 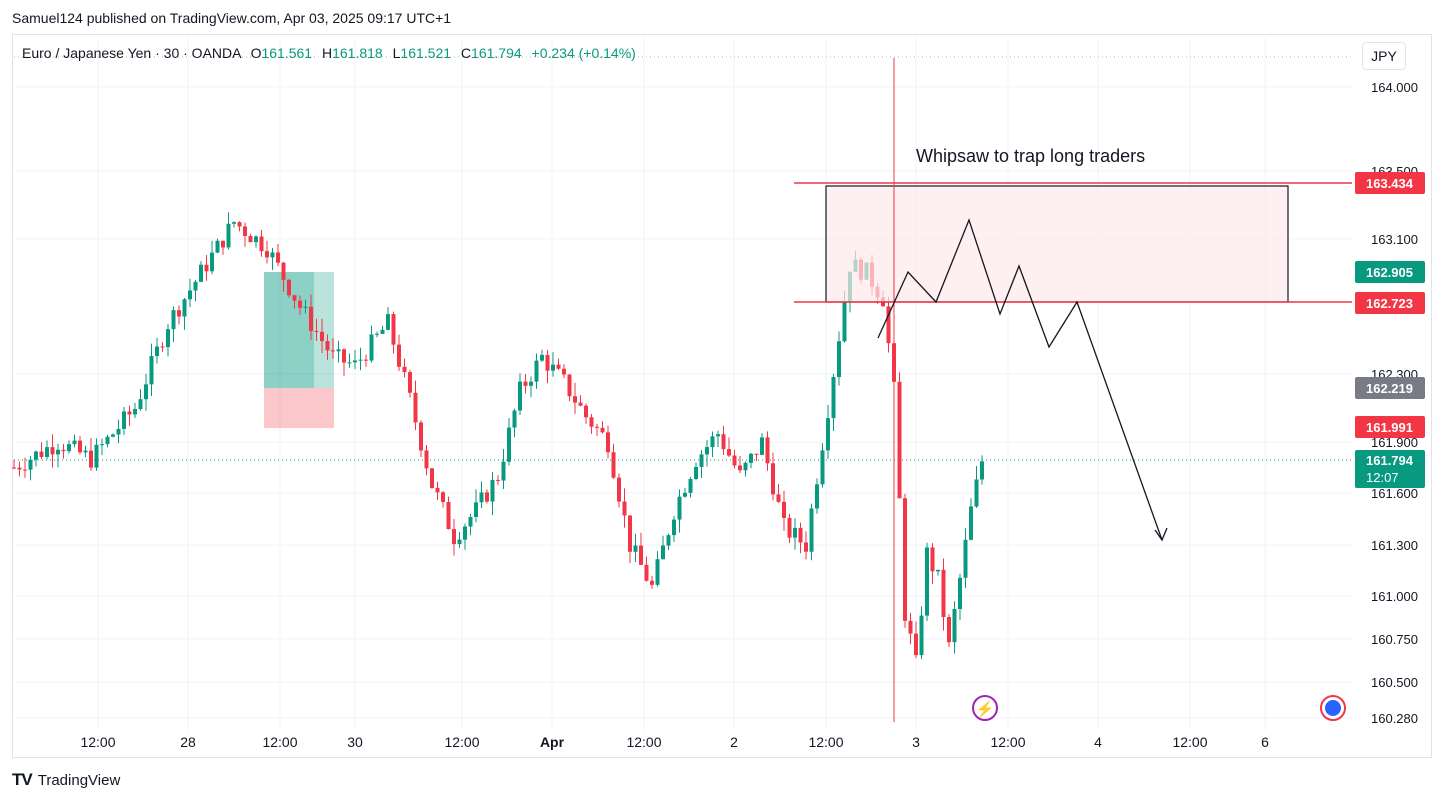 I want to click on countdown-value: 12:07, so click(x=1382, y=477).